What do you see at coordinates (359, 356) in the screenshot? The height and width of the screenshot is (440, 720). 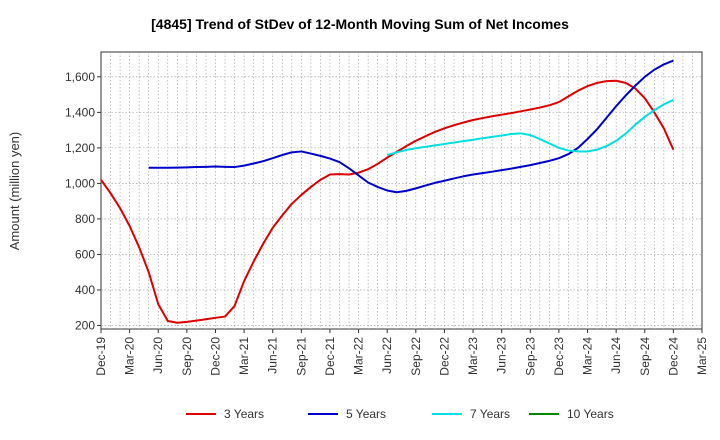 I see `x-tick-label: Mar-22` at bounding box center [359, 356].